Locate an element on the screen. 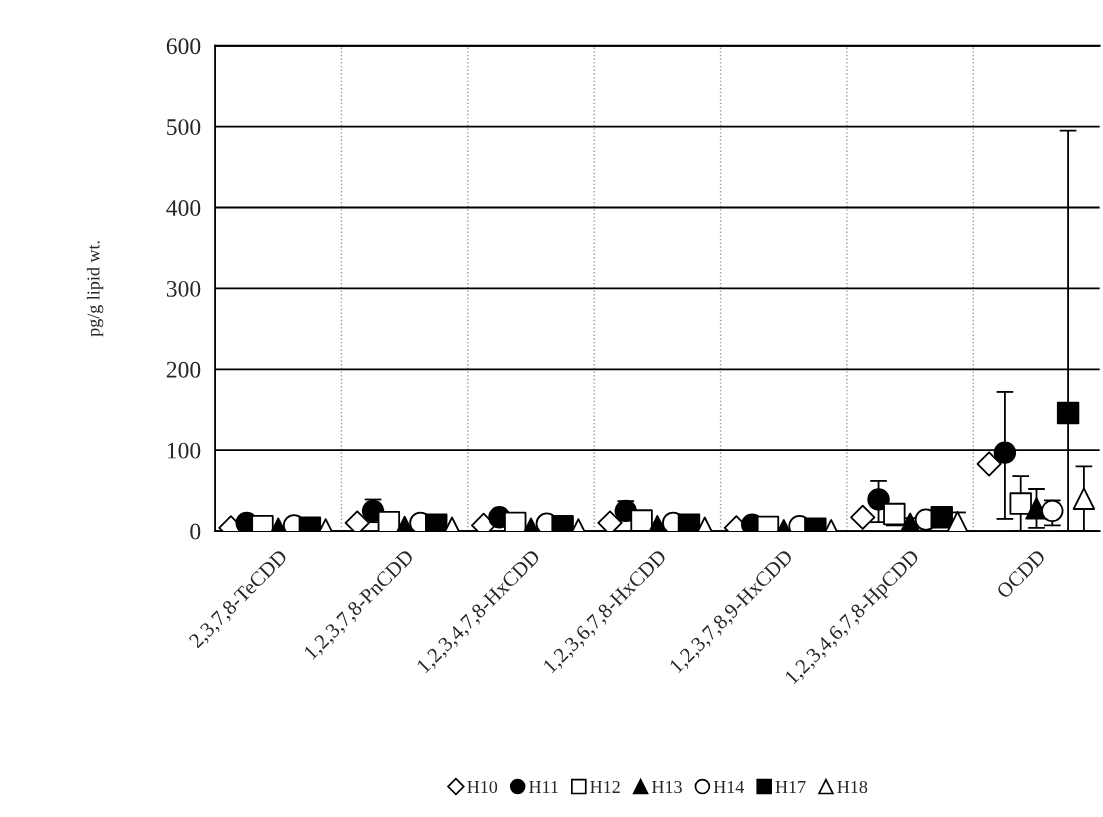 This screenshot has height=817, width=1103. y-tick-label: 500 is located at coordinates (184, 127).